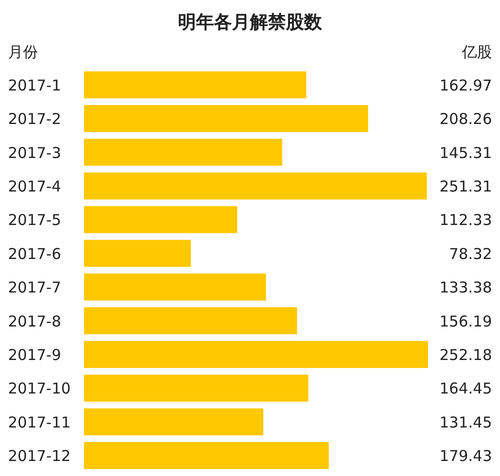  What do you see at coordinates (23, 52) in the screenshot?
I see `ylabel: 月份` at bounding box center [23, 52].